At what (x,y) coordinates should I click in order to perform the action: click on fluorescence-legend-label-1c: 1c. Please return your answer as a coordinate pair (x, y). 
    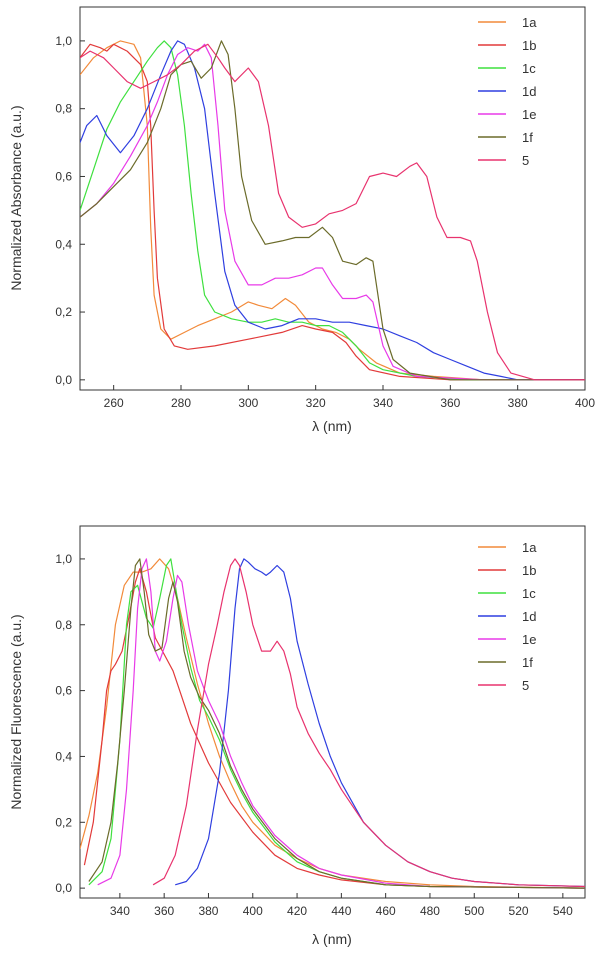
    Looking at the image, I should click on (529, 593).